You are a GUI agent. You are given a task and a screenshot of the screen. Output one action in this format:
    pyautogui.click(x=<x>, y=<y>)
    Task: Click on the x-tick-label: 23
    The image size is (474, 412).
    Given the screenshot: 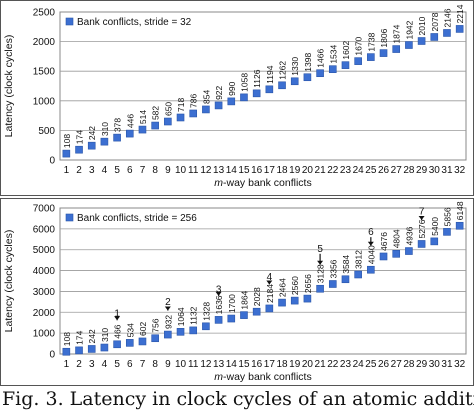 What is the action you would take?
    pyautogui.click(x=346, y=170)
    